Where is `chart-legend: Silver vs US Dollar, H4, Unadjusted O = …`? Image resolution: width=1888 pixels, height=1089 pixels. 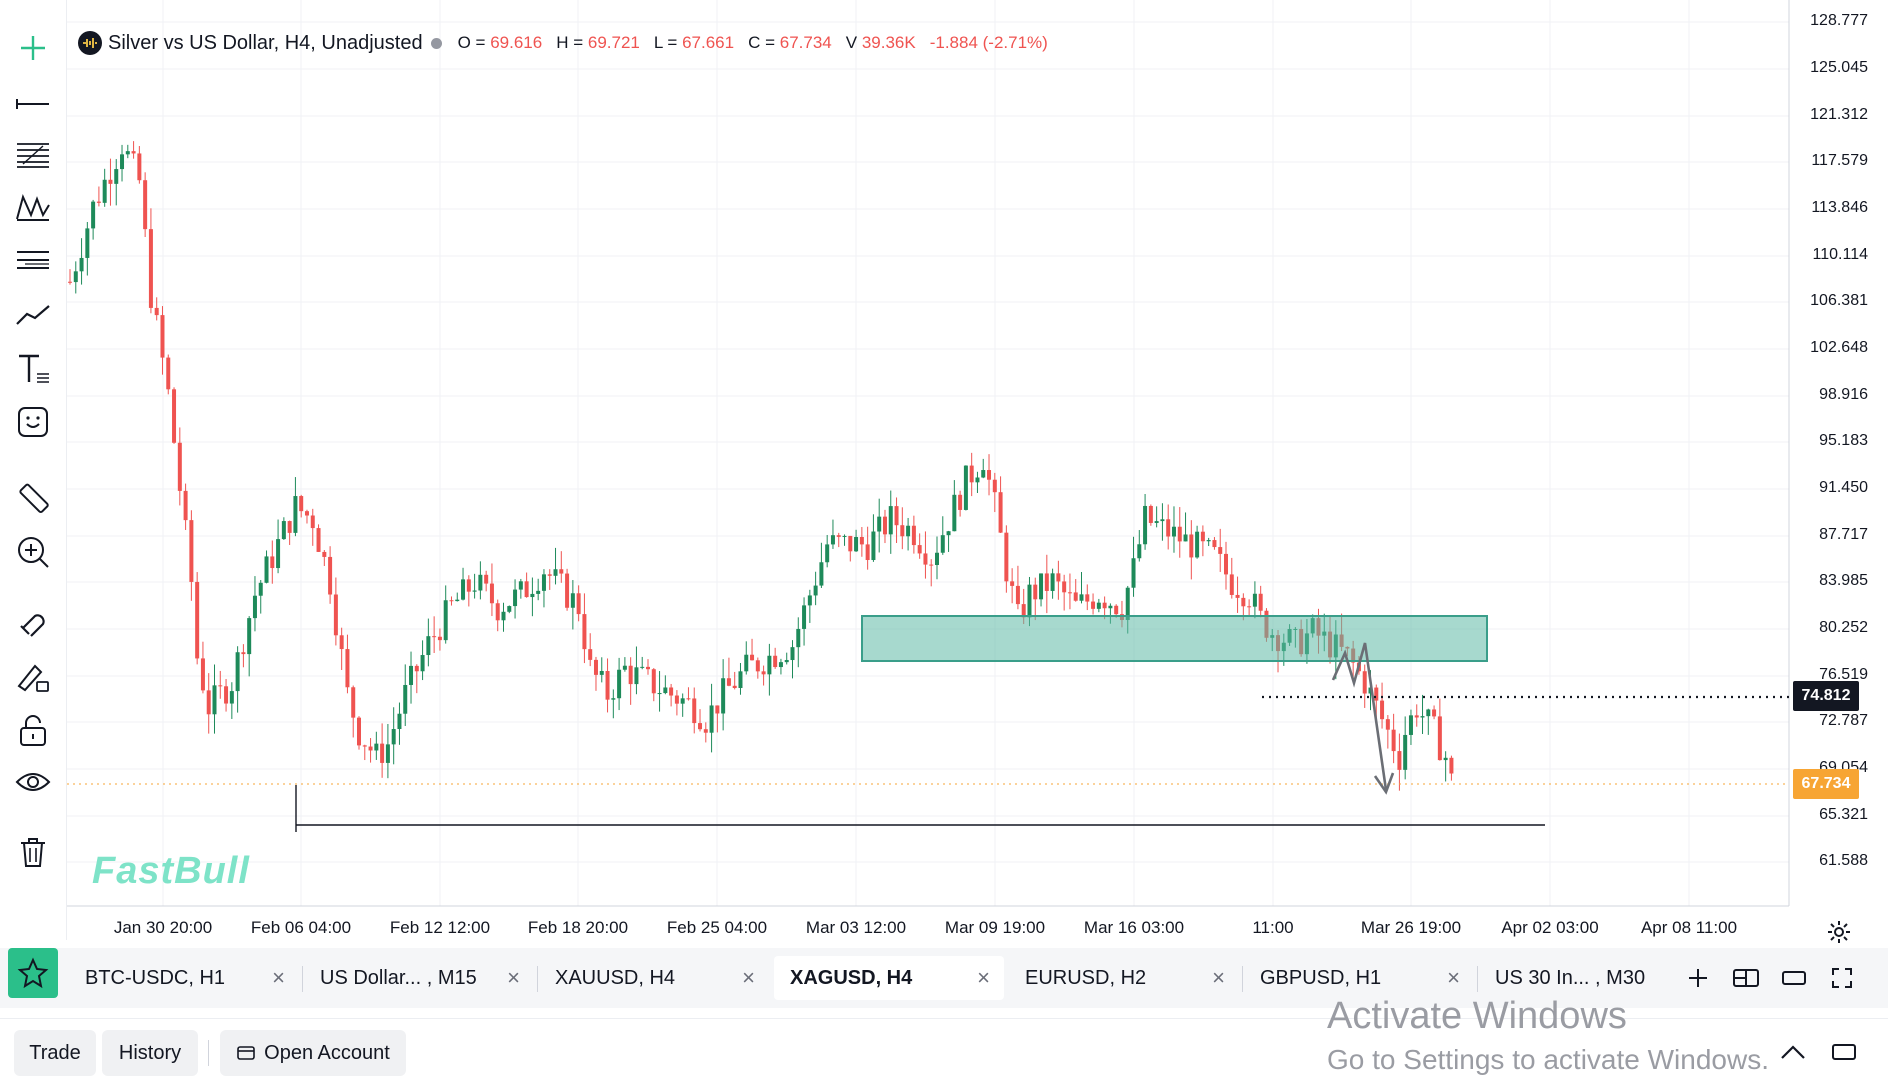 chart-legend: Silver vs US Dollar, H4, Unadjusted O = … is located at coordinates (570, 43).